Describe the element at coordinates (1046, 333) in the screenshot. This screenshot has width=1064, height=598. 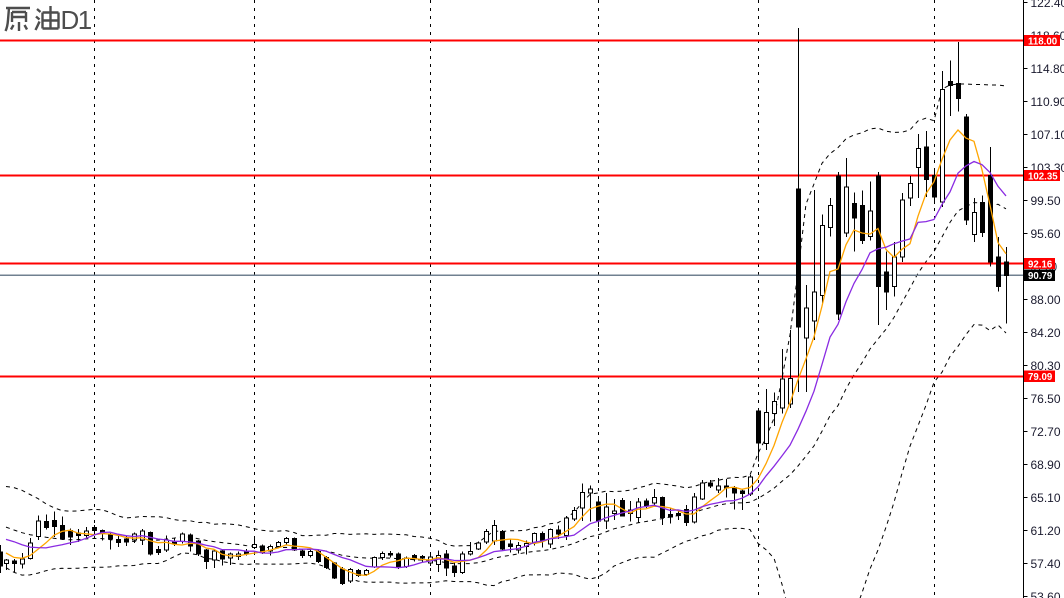
I see `svg-text: 84.20` at that location.